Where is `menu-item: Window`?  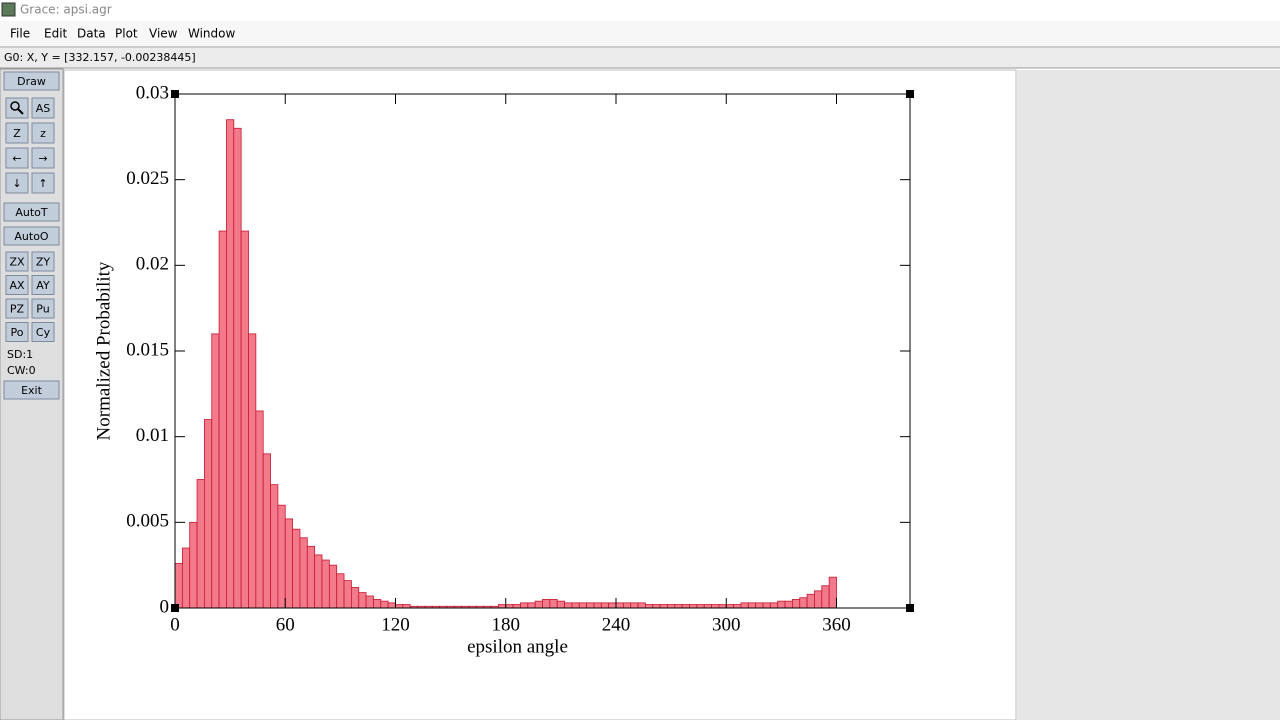
menu-item: Window is located at coordinates (212, 34).